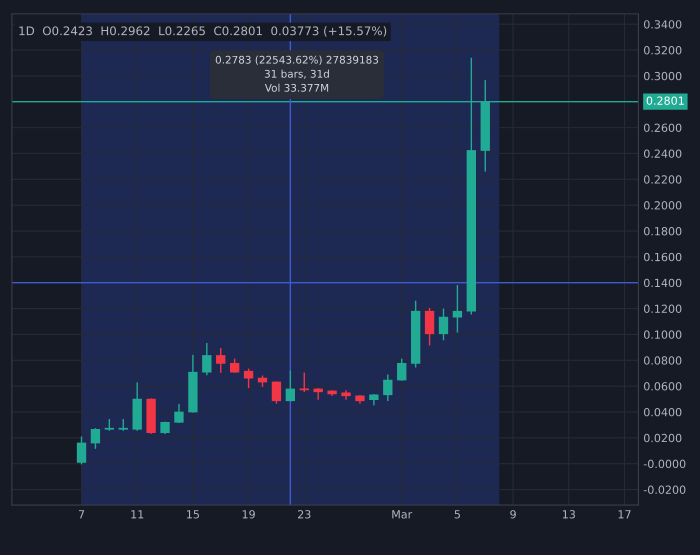  What do you see at coordinates (663, 50) in the screenshot?
I see `y-tick-label: 0.3200` at bounding box center [663, 50].